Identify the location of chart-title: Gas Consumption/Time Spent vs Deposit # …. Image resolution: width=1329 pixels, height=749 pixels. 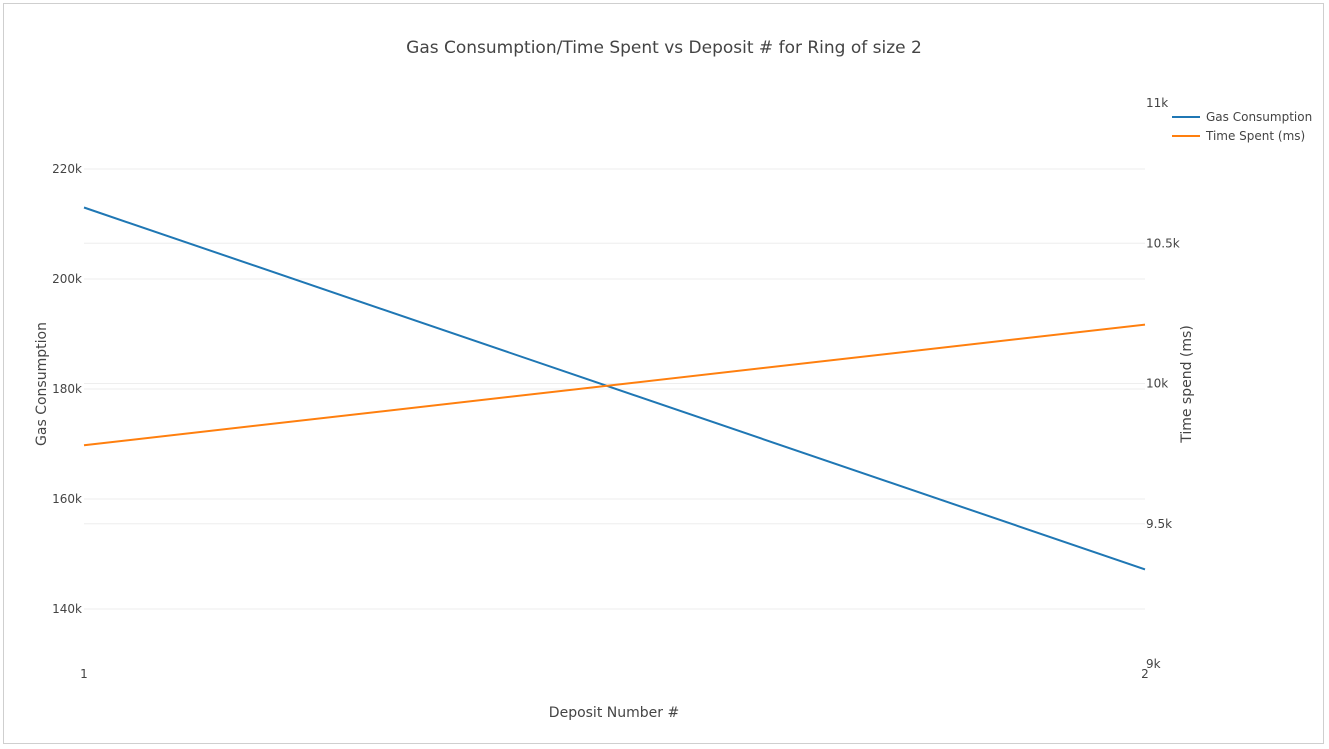
(664, 48).